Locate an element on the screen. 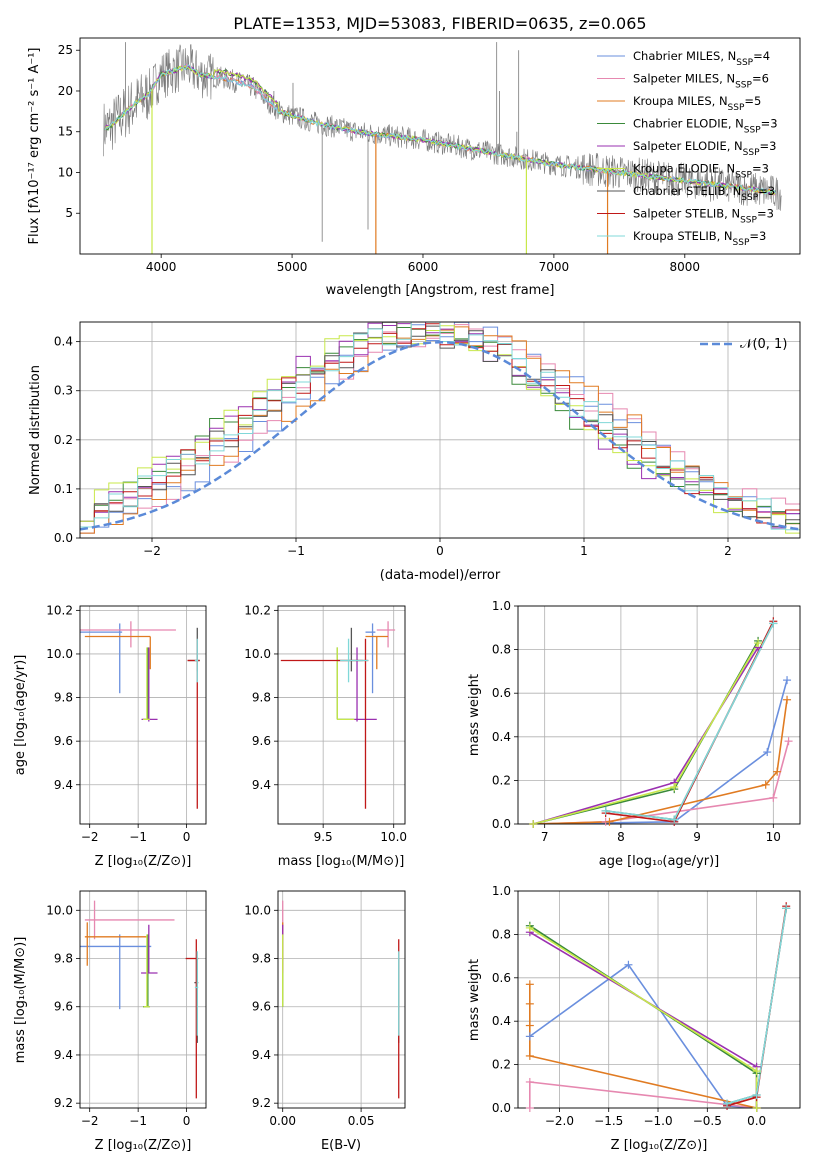 The width and height of the screenshot is (819, 1170). legend-label: Kroupa STELIB, NSSP=3 is located at coordinates (699, 238).